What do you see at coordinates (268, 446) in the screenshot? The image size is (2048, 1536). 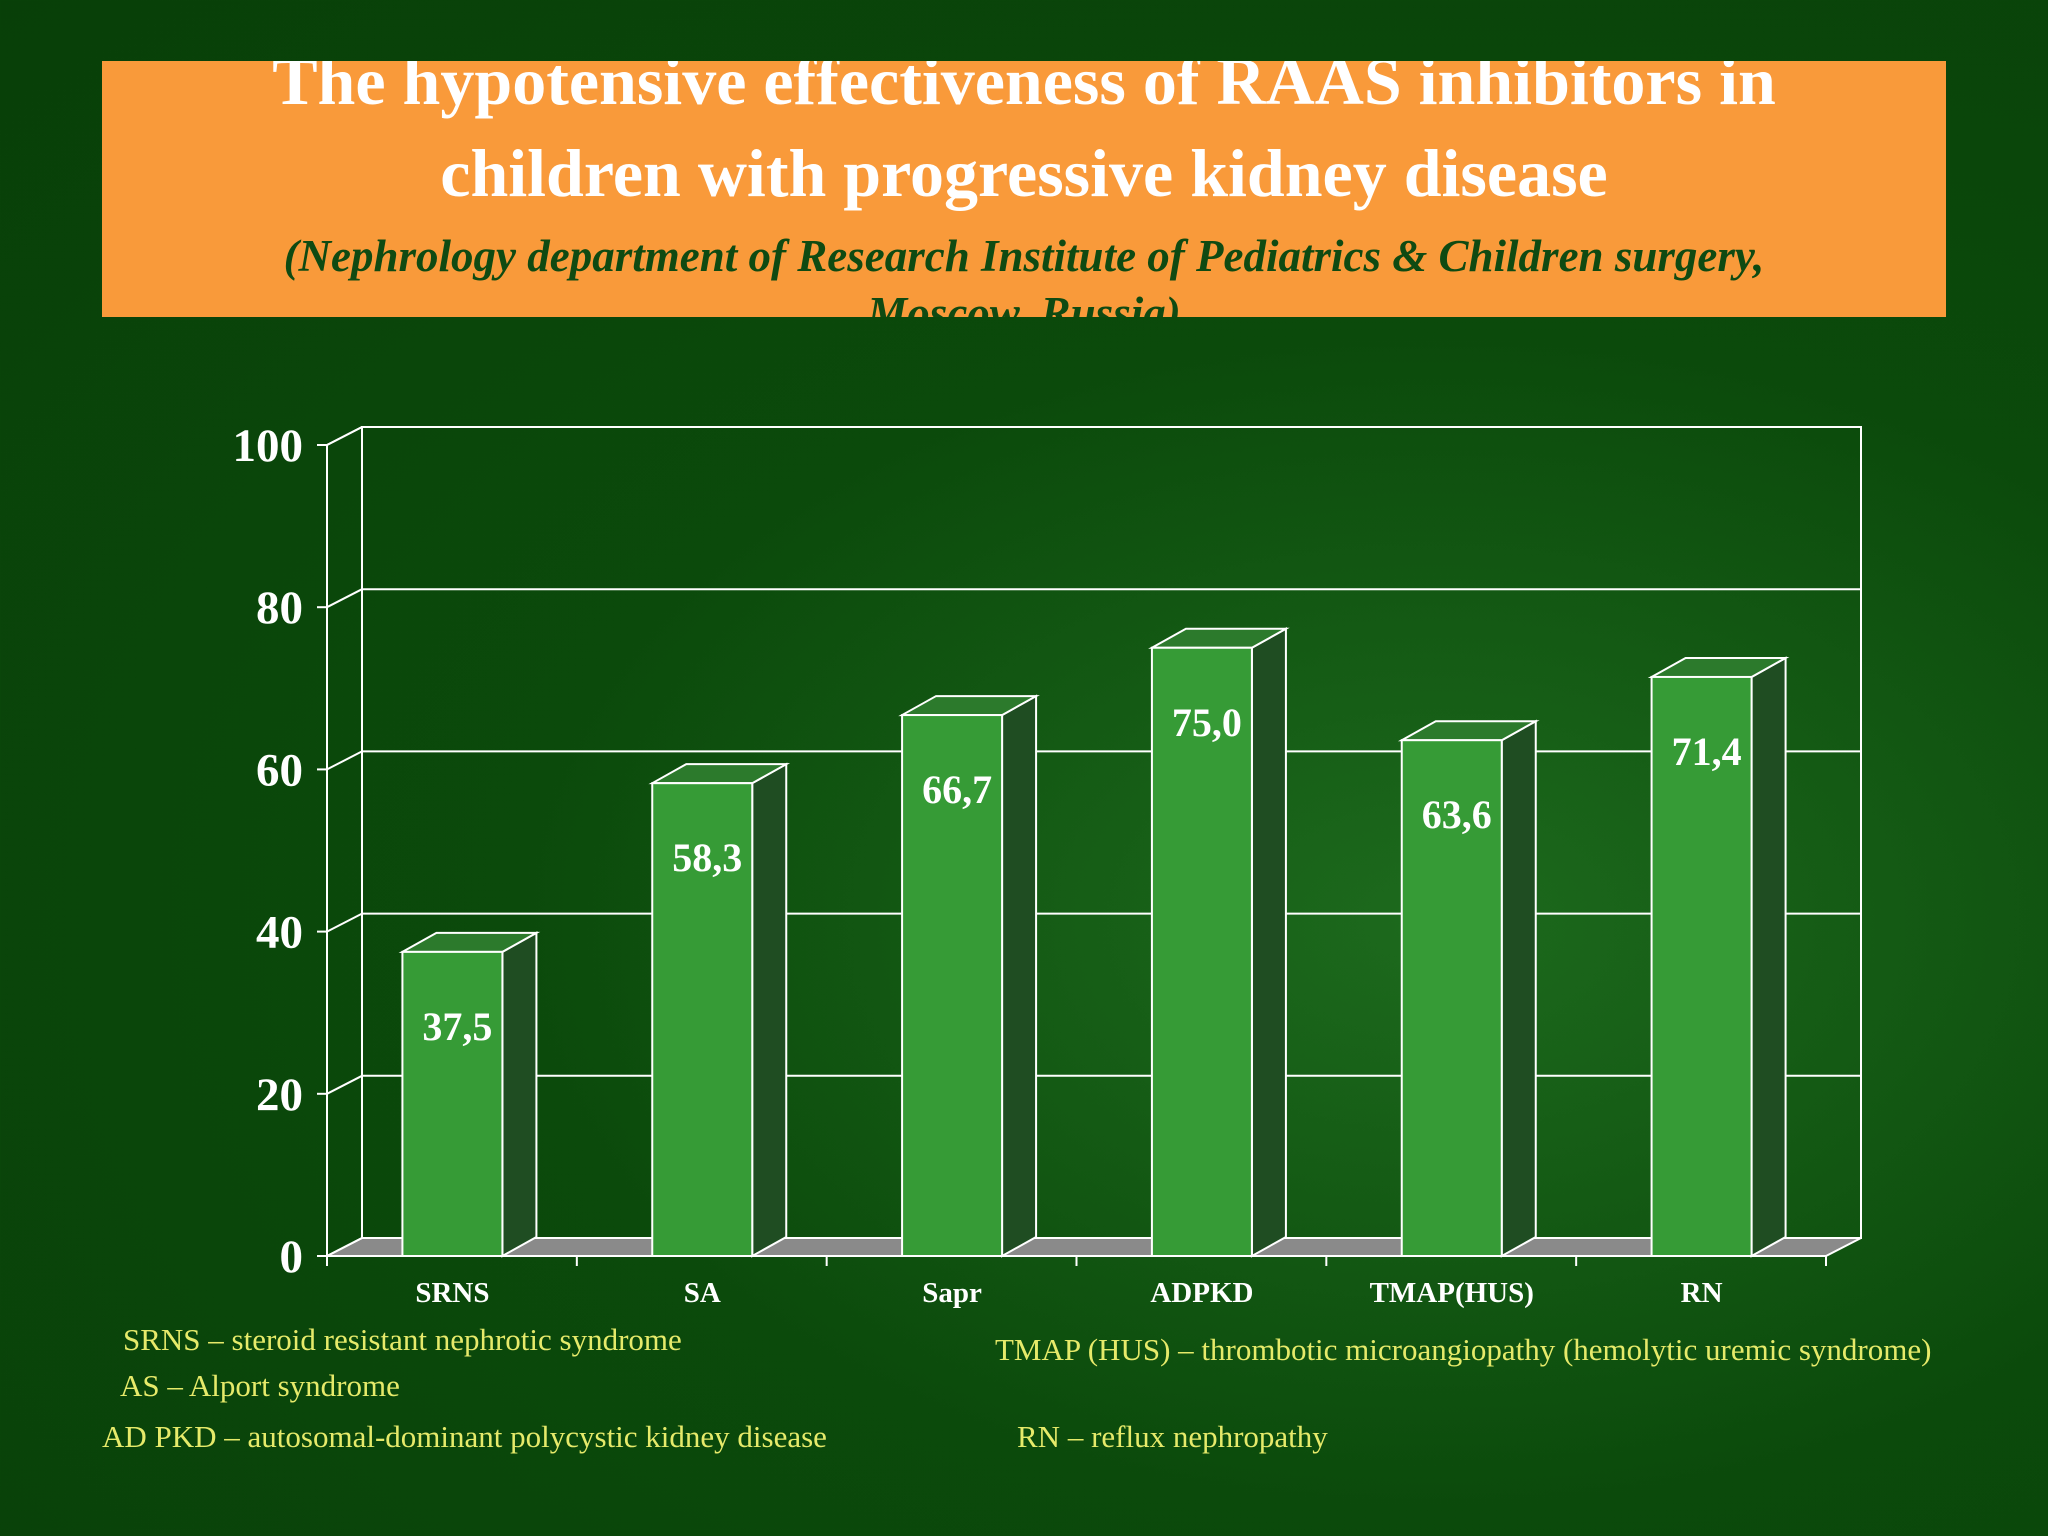 I see `y-tick-label: 100` at bounding box center [268, 446].